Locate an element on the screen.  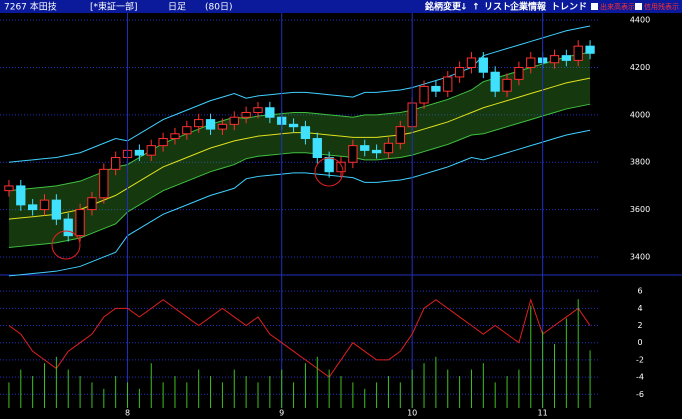
y-tick-label: 3400 is located at coordinates (640, 256).